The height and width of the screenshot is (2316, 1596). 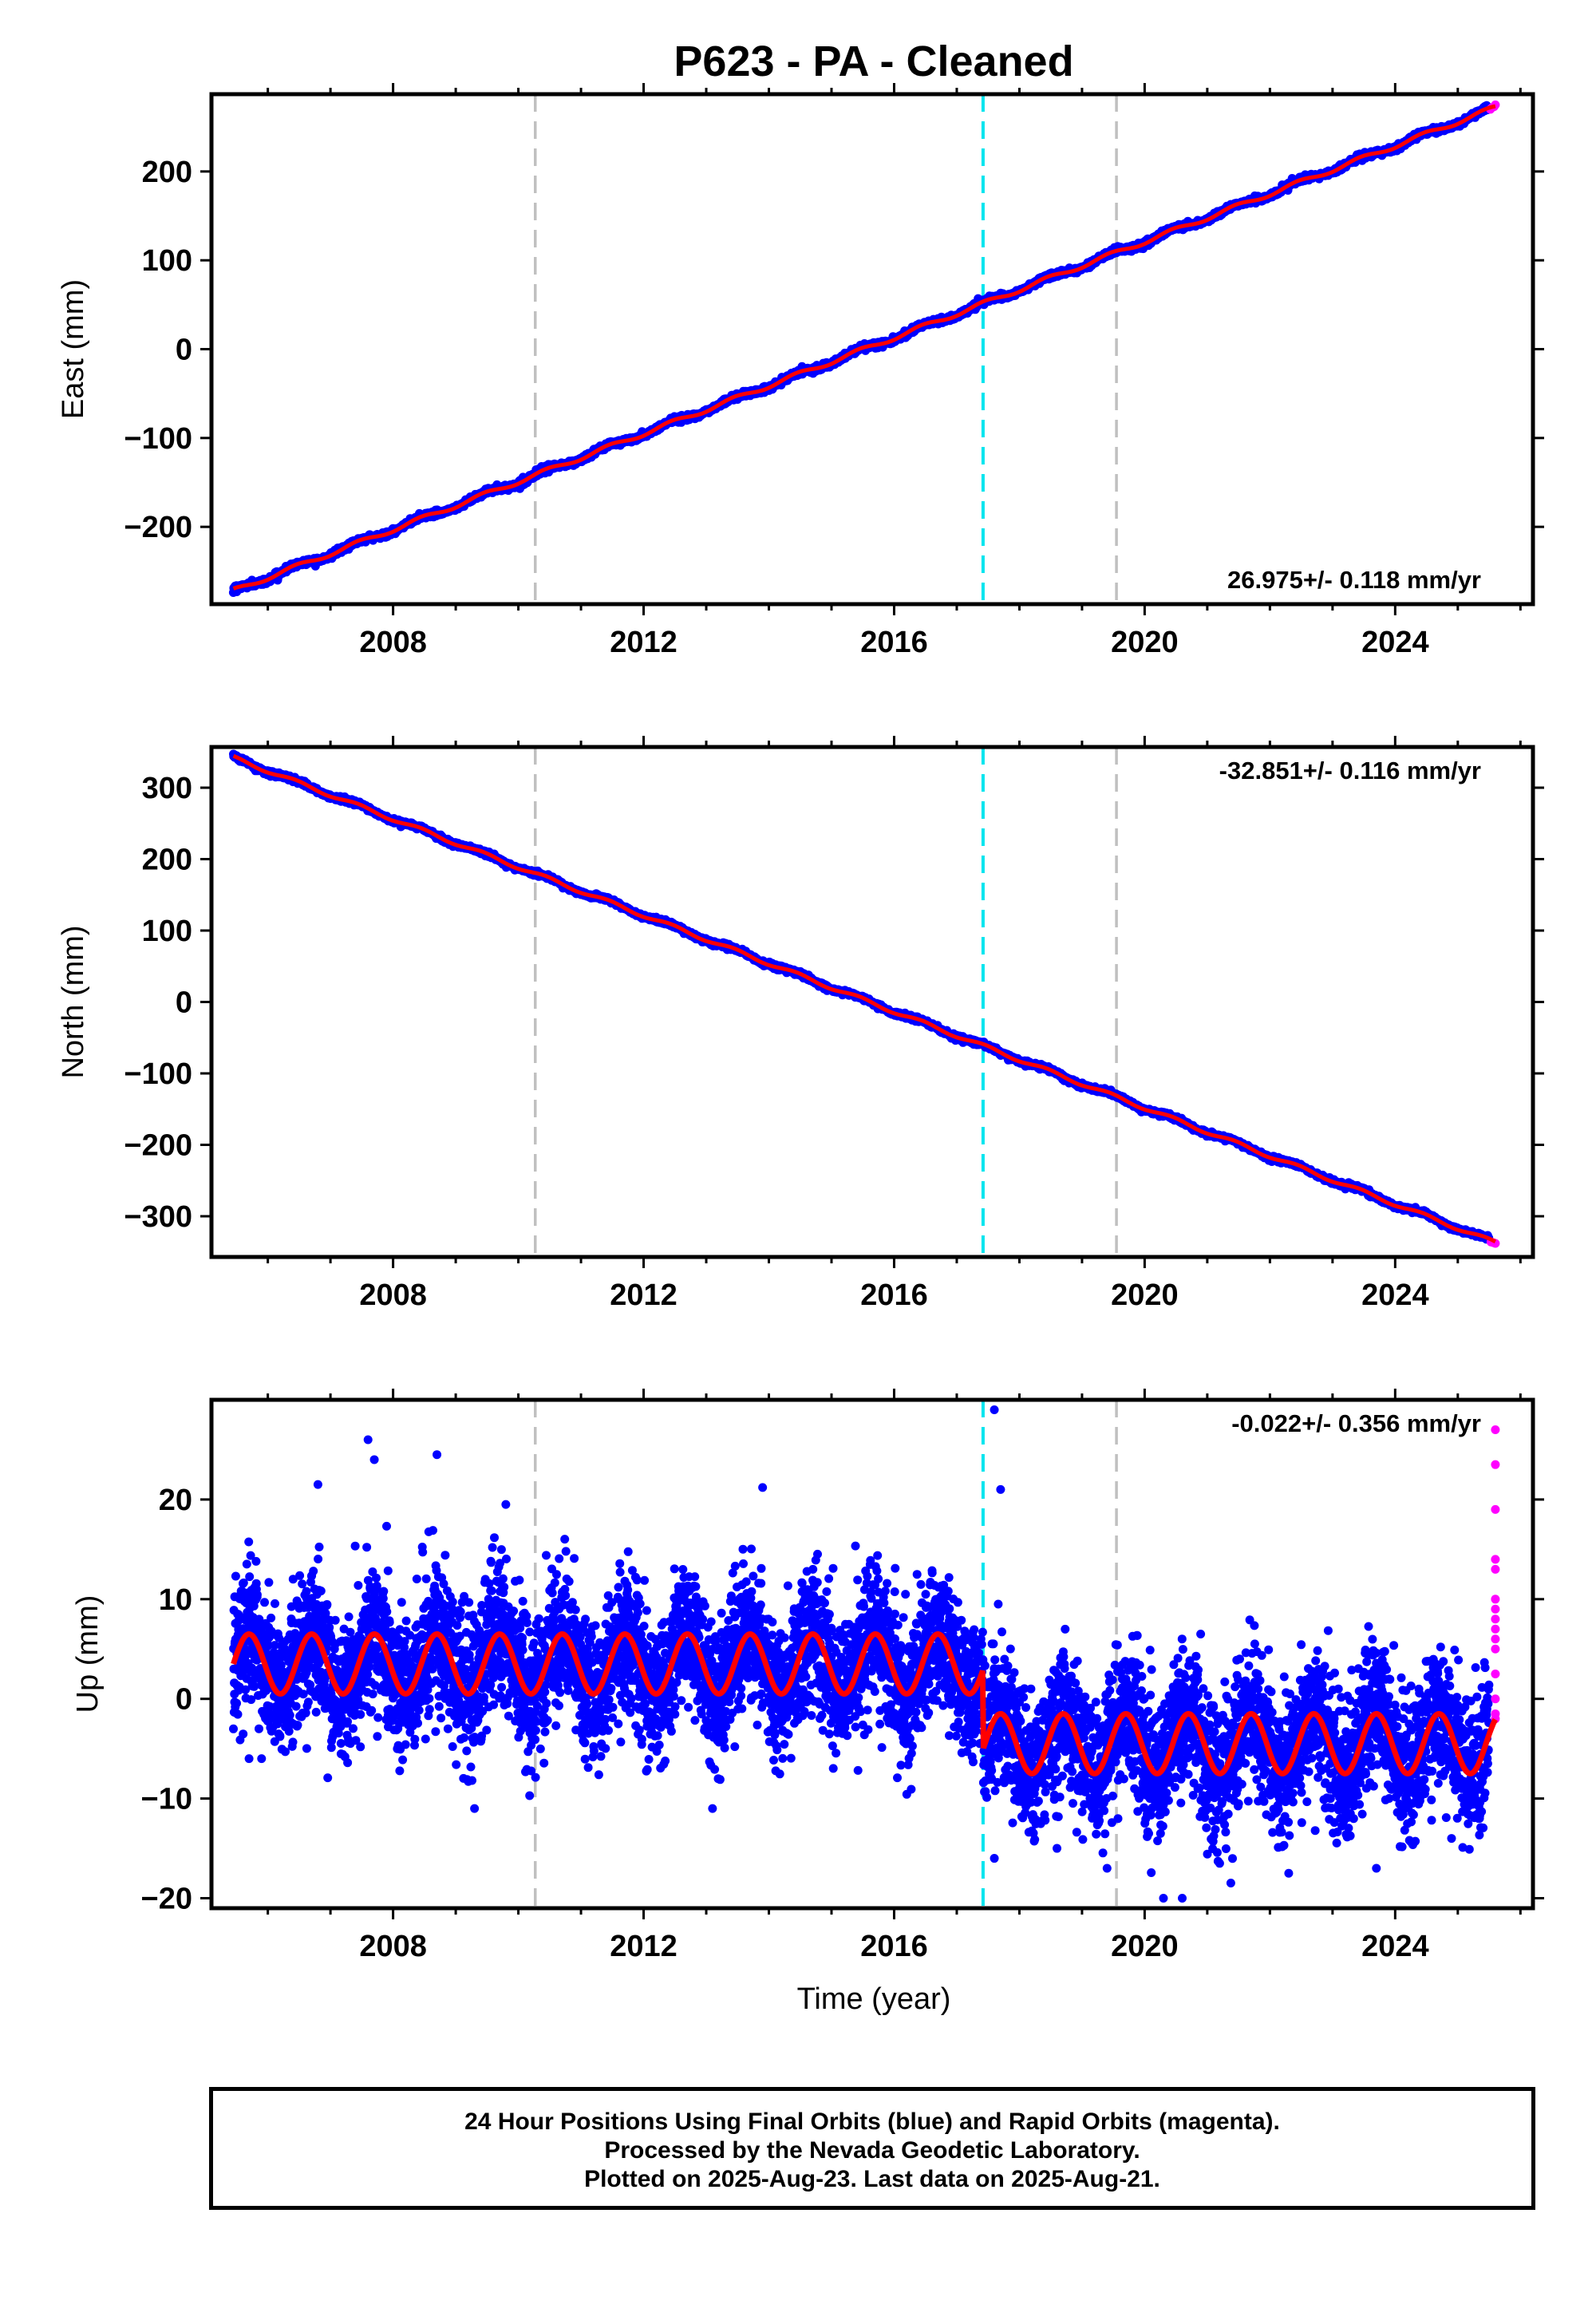 What do you see at coordinates (184, 350) in the screenshot?
I see `y-tick-label: 0` at bounding box center [184, 350].